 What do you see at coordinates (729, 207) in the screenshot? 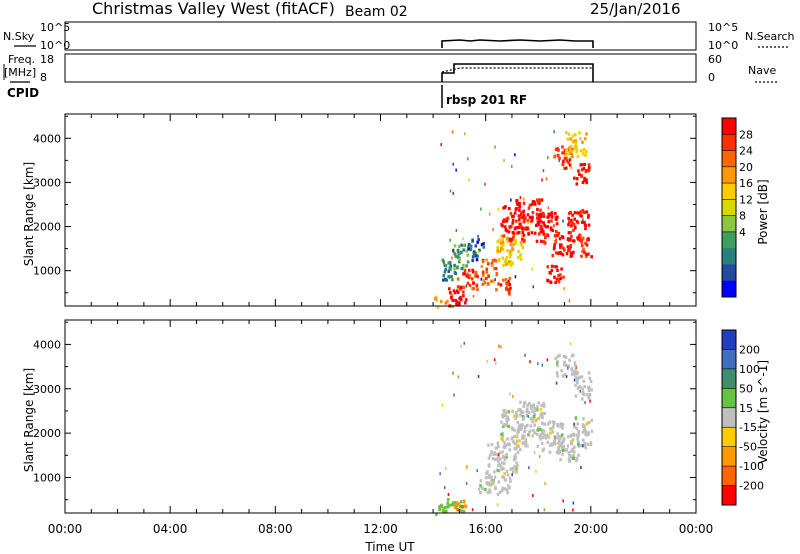
I see `power-colorbar-frame` at bounding box center [729, 207].